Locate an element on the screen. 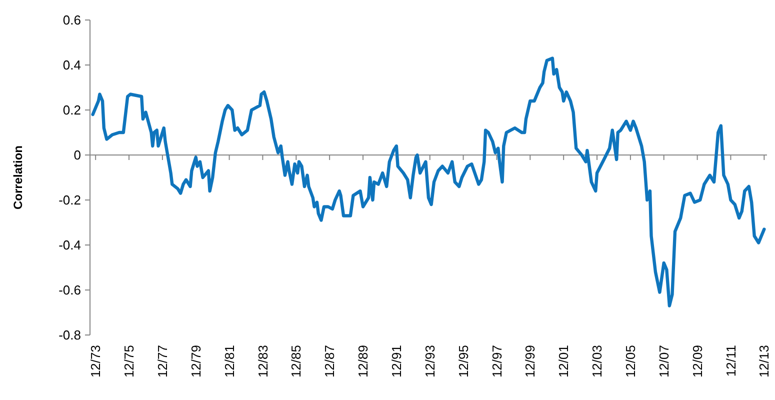 This screenshot has height=400, width=775. y-tick-label: 0.6 is located at coordinates (71, 20).